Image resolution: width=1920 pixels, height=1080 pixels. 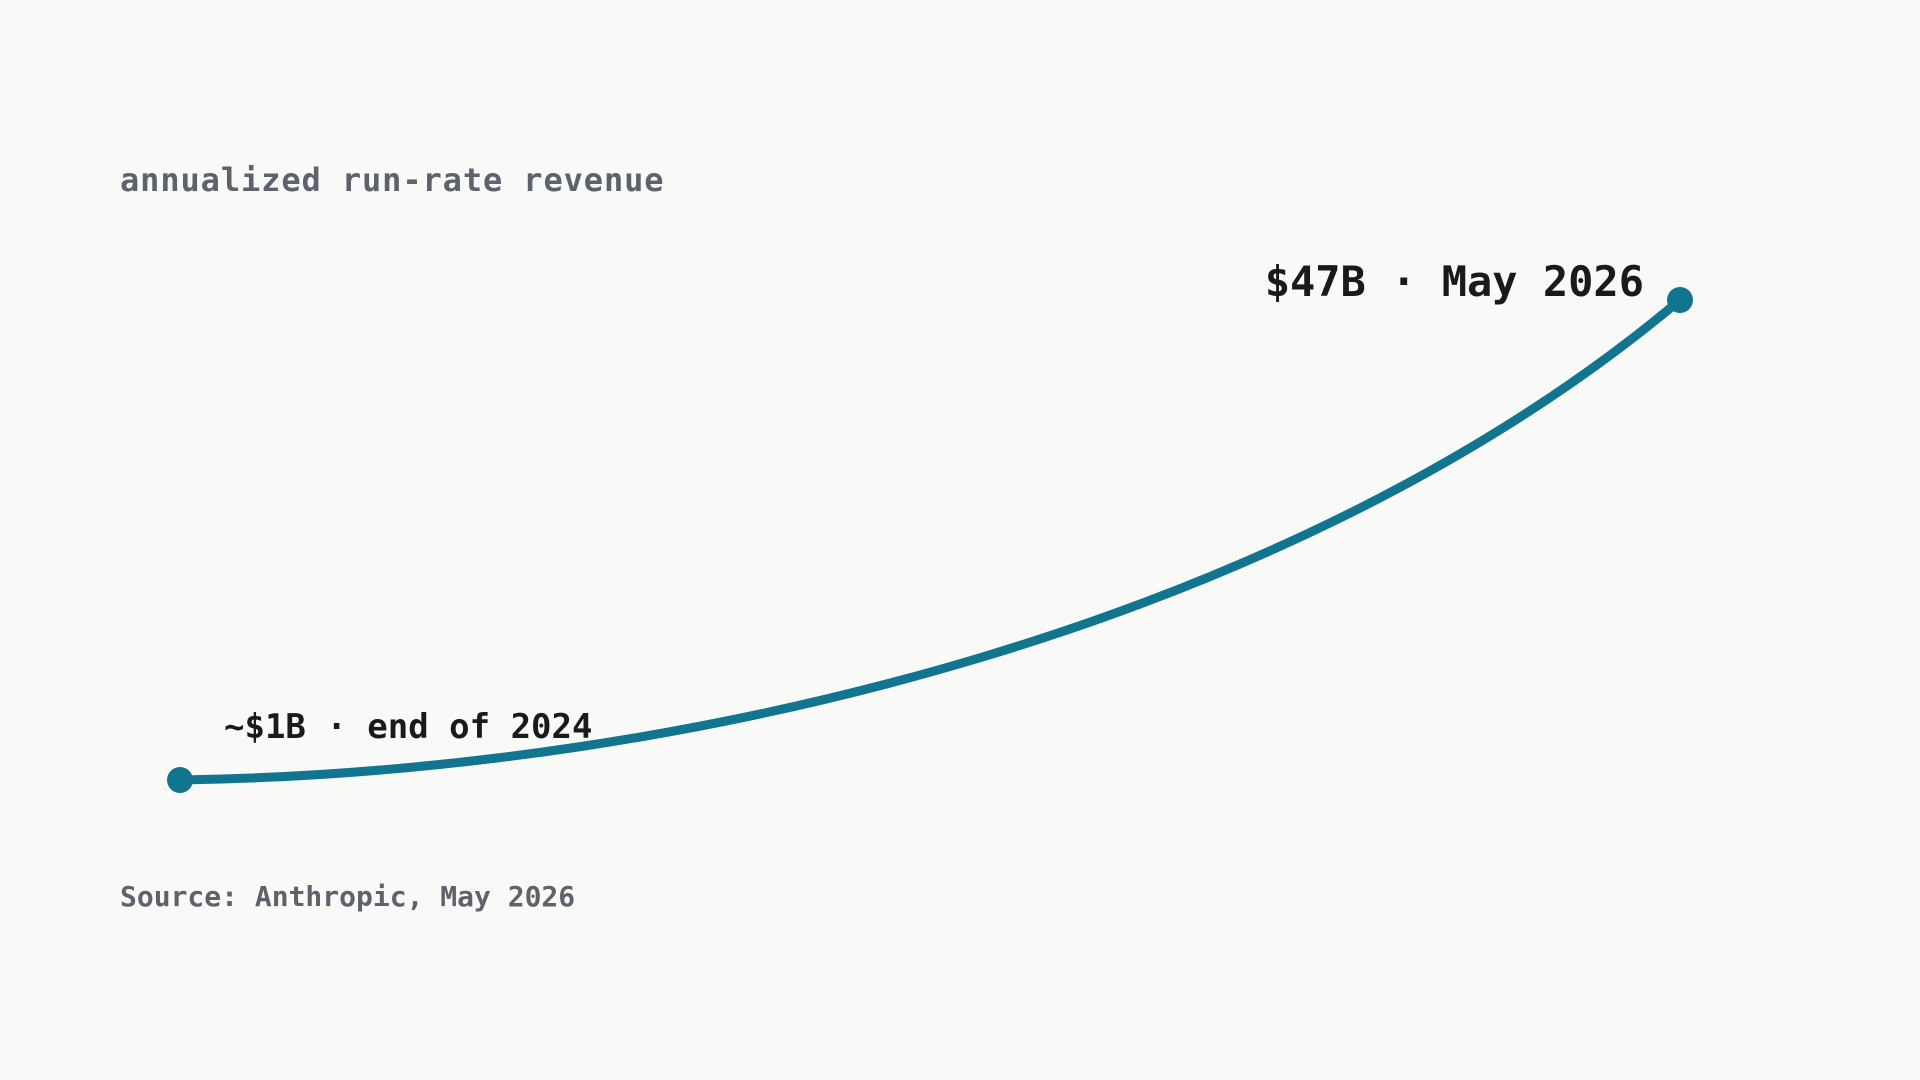 What do you see at coordinates (1454, 281) in the screenshot?
I see `end-point-label: $47B · May 2026` at bounding box center [1454, 281].